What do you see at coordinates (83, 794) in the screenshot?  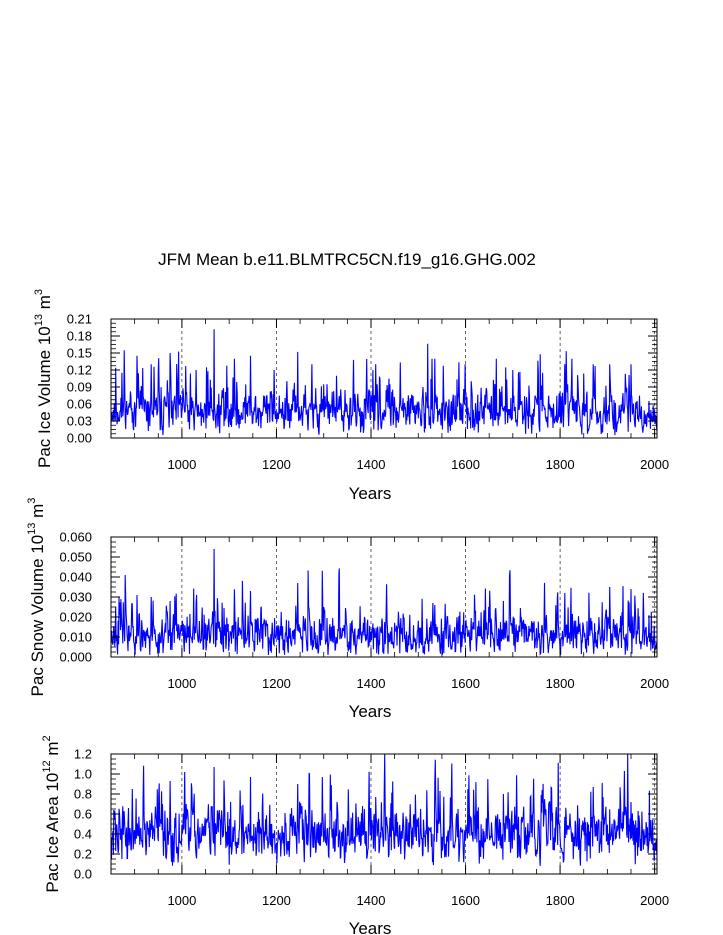 I see `y-tick-label: 0.8` at bounding box center [83, 794].